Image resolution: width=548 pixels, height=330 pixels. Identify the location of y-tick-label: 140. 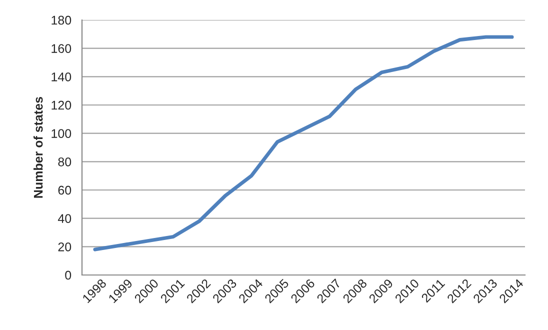
(62, 77).